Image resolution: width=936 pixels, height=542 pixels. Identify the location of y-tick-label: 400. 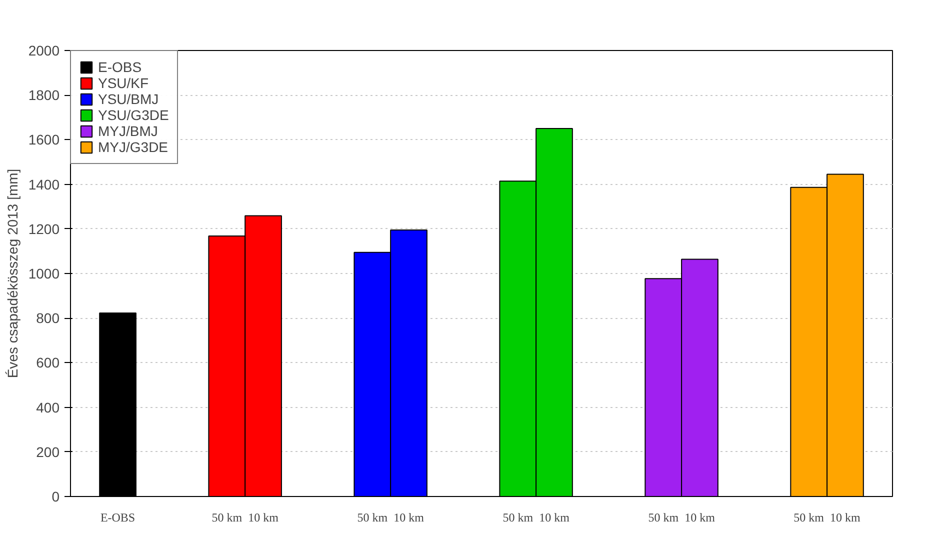
(48, 407).